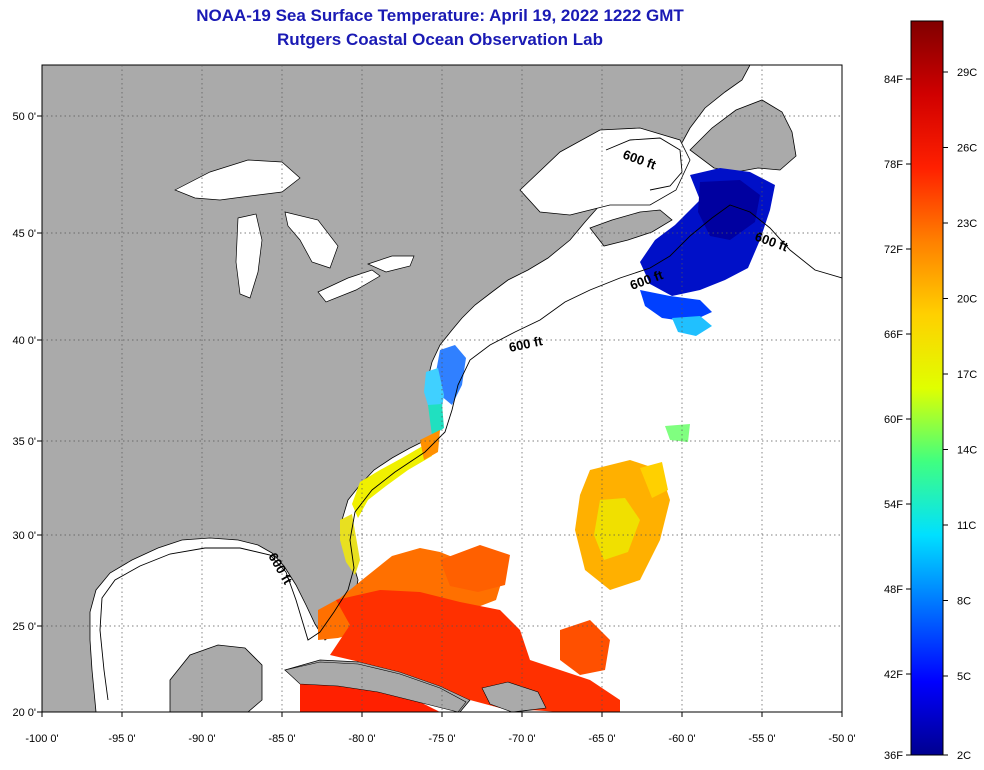  What do you see at coordinates (631, 228) in the screenshot?
I see `nova-scotia-land` at bounding box center [631, 228].